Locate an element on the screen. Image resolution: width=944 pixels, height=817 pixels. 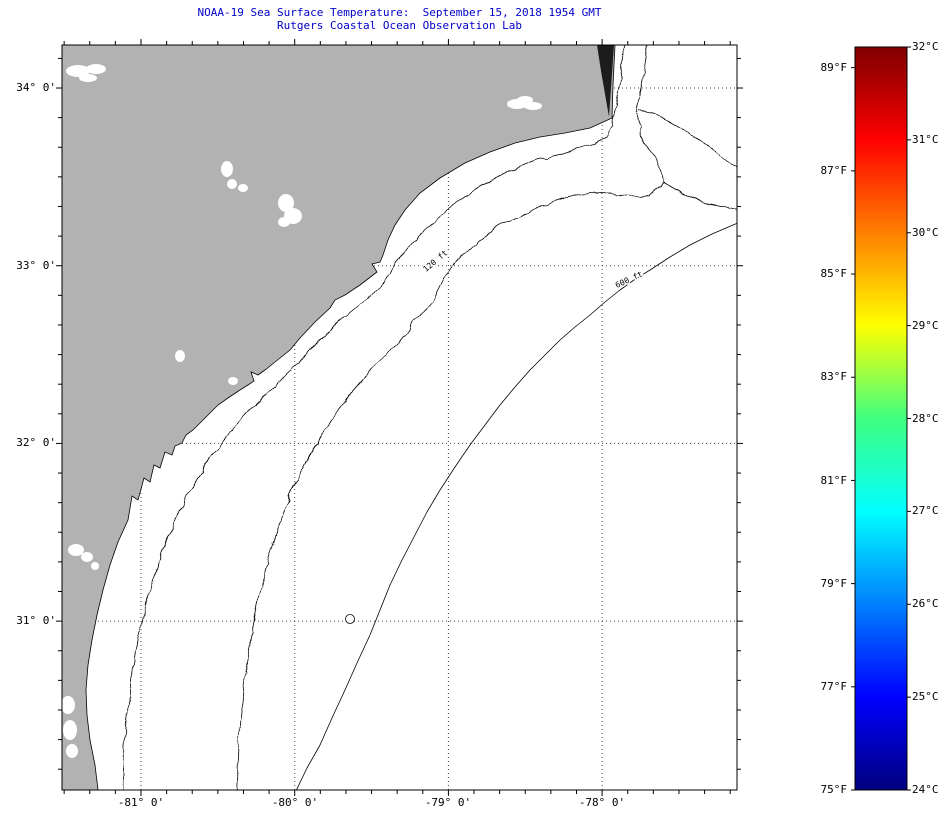
colorbar-f-label: 75°F is located at coordinates (834, 789).